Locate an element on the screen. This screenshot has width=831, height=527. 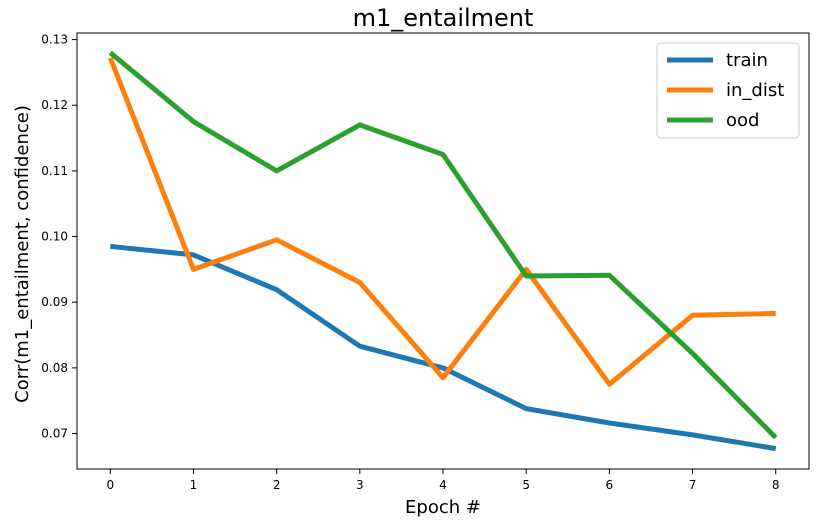
x-tick-label: 3 is located at coordinates (360, 485).